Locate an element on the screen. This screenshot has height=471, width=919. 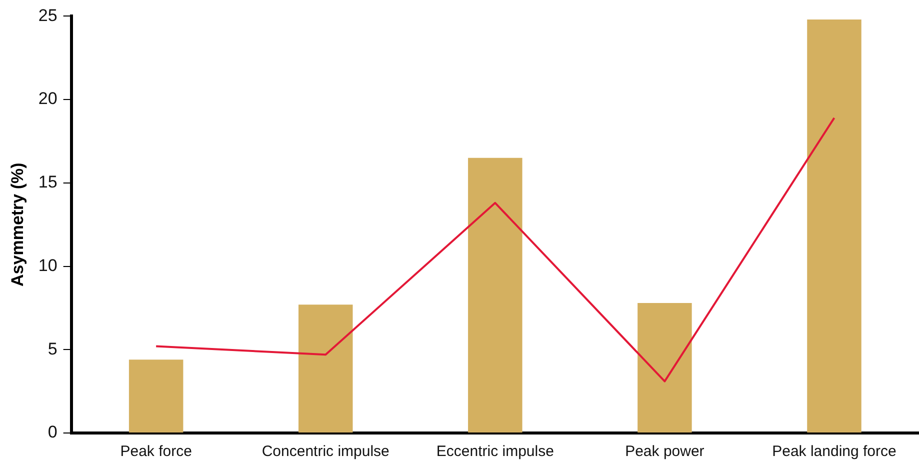
y-tick-label: 25 is located at coordinates (48, 15).